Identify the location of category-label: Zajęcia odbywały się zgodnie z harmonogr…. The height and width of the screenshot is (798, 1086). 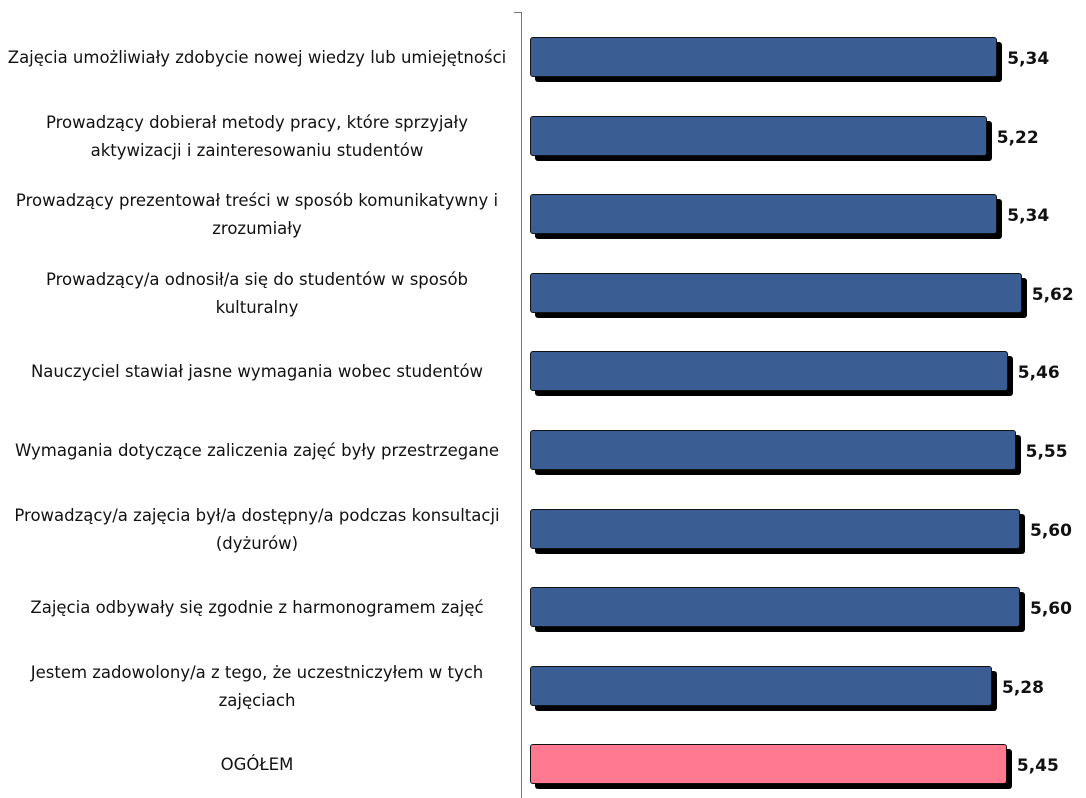
(257, 608).